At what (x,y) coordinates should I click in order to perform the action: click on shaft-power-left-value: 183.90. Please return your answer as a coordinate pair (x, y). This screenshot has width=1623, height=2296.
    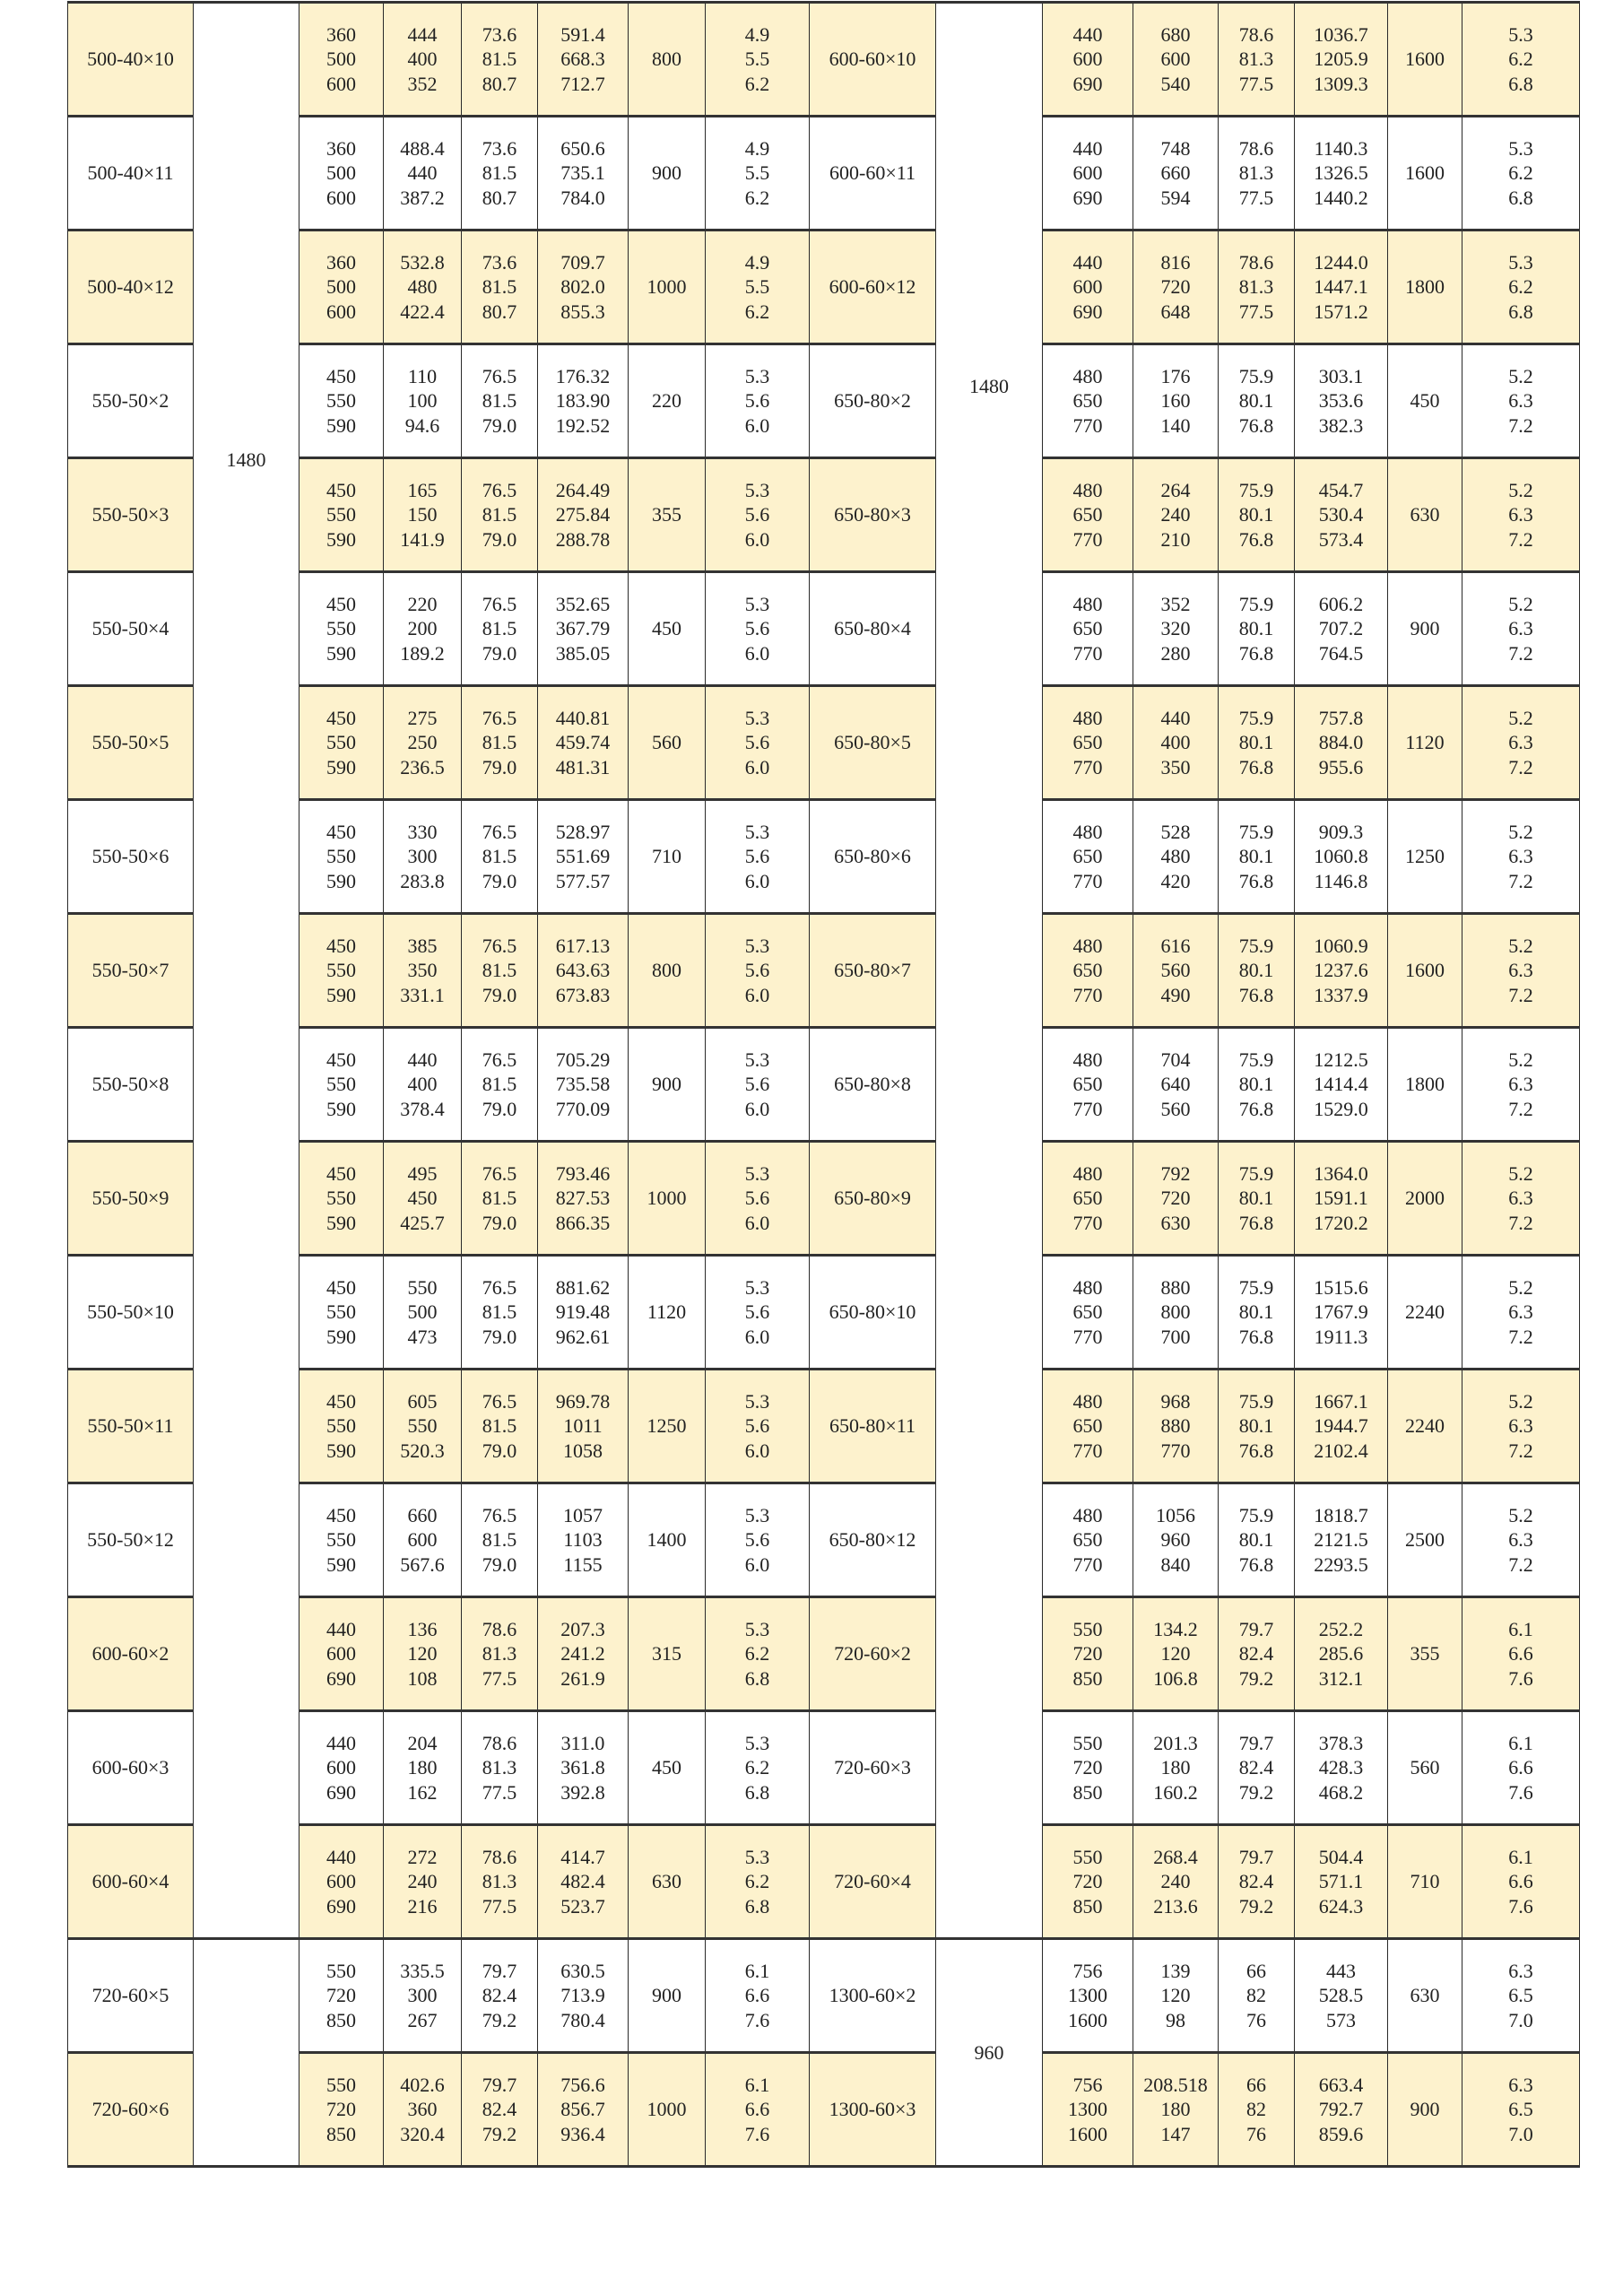
    Looking at the image, I should click on (583, 401).